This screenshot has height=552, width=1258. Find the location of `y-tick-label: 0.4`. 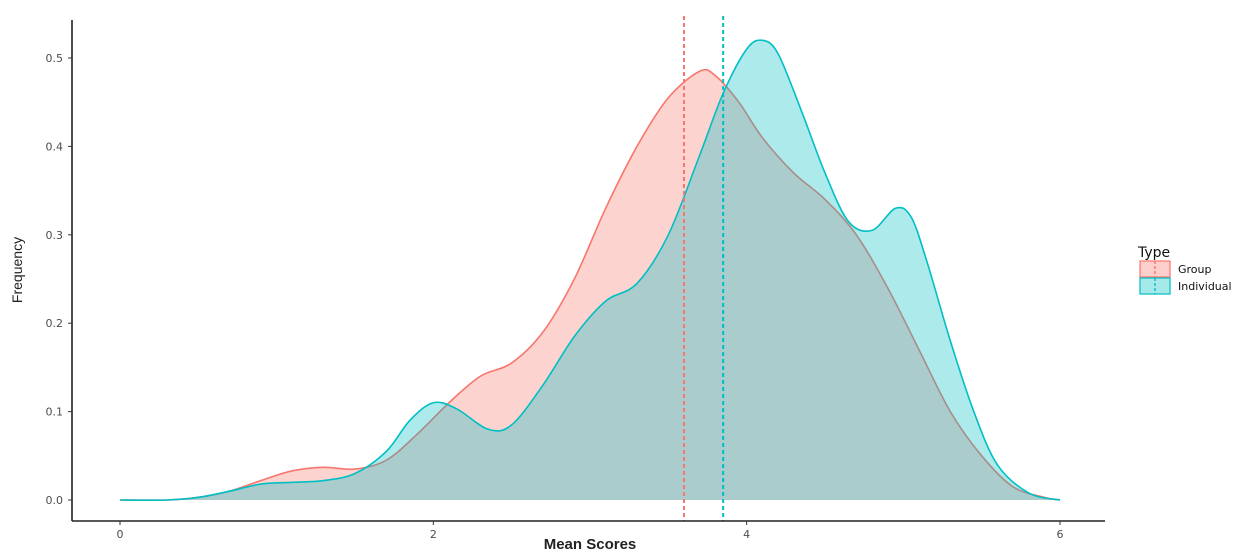

y-tick-label: 0.4 is located at coordinates (55, 146).